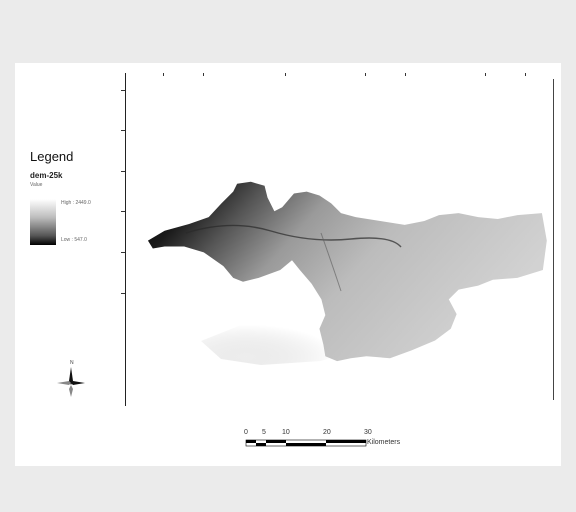 This screenshot has width=576, height=512. I want to click on legend-color-ramp, so click(43, 222).